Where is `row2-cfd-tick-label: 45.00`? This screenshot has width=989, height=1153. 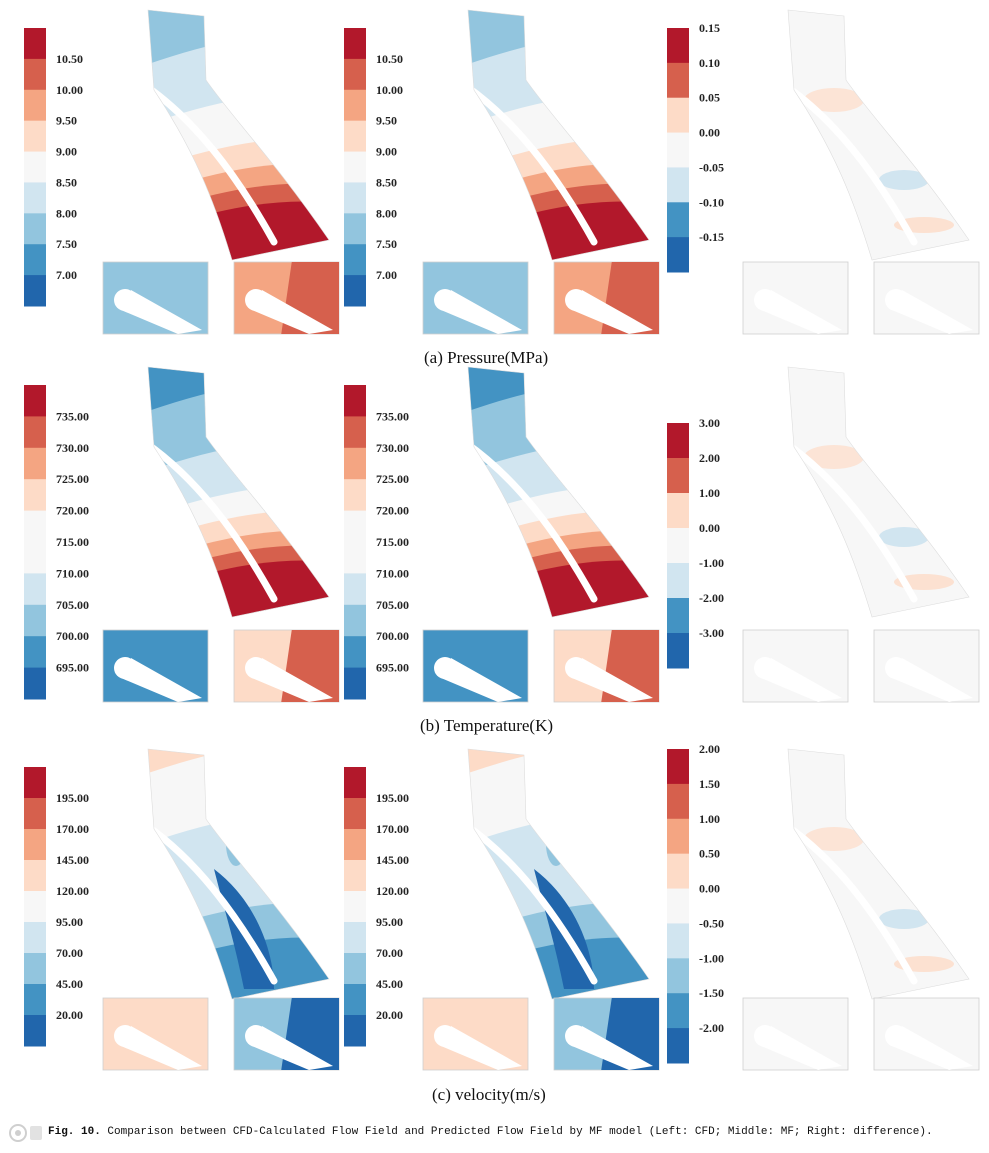
row2-cfd-tick-label: 45.00 is located at coordinates (69, 984).